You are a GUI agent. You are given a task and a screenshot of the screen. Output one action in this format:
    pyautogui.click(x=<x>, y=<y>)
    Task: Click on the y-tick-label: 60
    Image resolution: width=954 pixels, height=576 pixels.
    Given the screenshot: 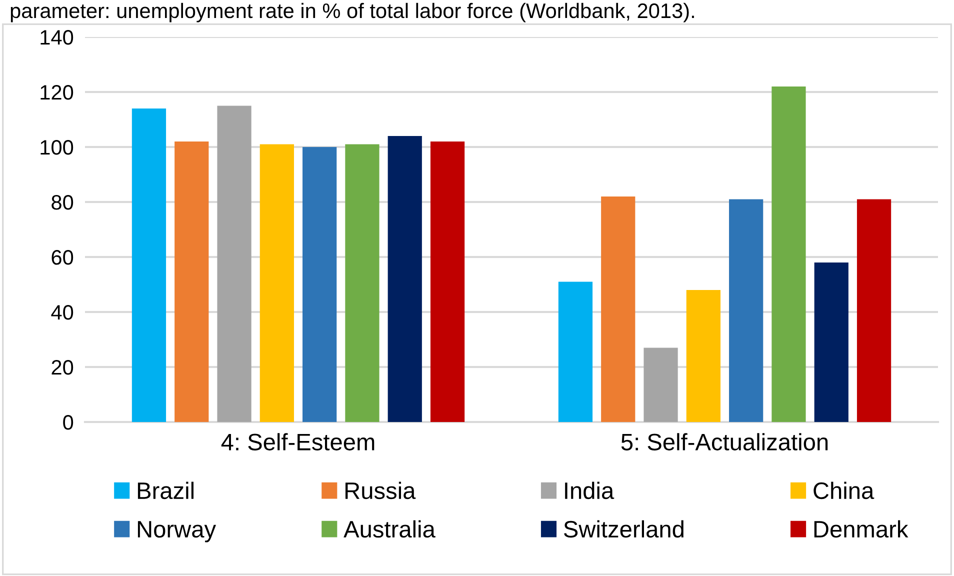 What is the action you would take?
    pyautogui.click(x=63, y=257)
    